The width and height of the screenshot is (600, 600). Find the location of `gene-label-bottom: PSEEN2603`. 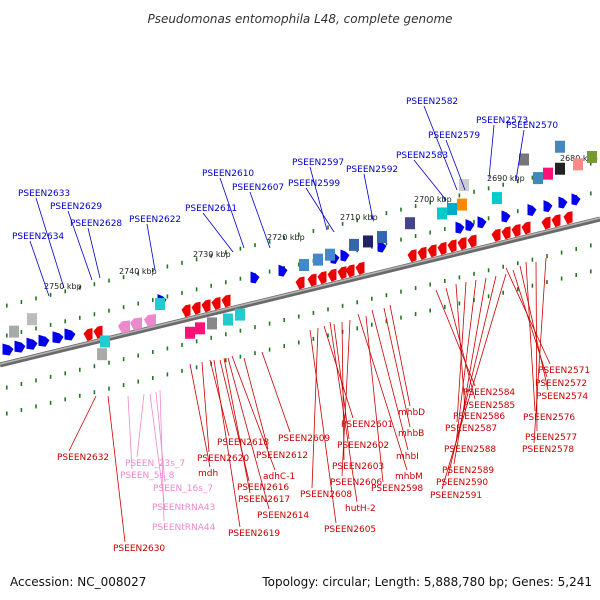

gene-label-bottom: PSEEN2603 is located at coordinates (358, 467).